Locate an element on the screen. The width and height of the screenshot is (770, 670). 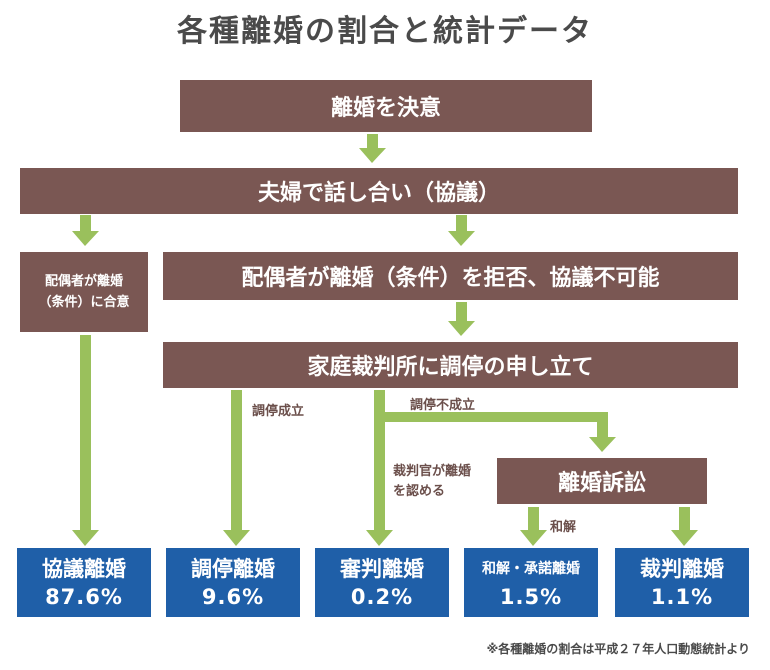
box-lawsuit: 離婚訴訟 is located at coordinates (602, 481).